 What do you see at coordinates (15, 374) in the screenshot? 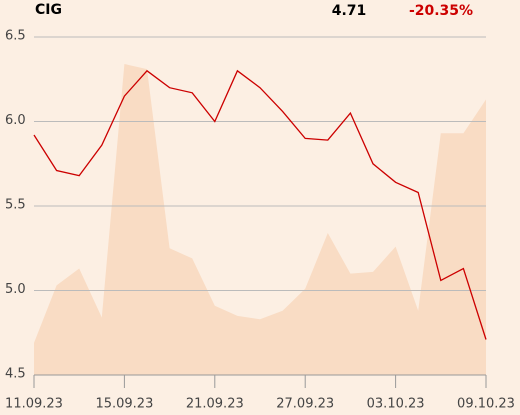
I see `y-tick-label: 4.5` at bounding box center [15, 374].